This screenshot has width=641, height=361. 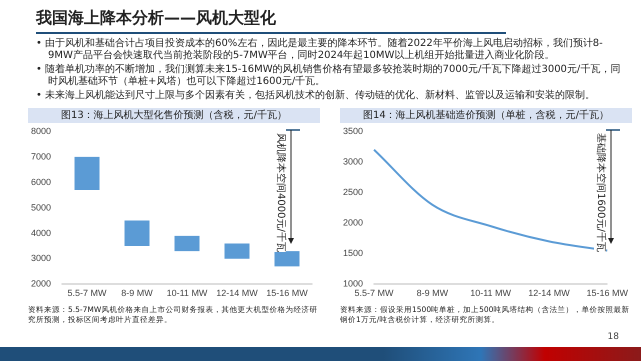 I want to click on text: • 未来海上风机能达到尺寸上限与多个因素有关，包括风机技术的创新、传动链的优化、新材料、监管以及运输和安装的限制。, so click(x=316, y=96).